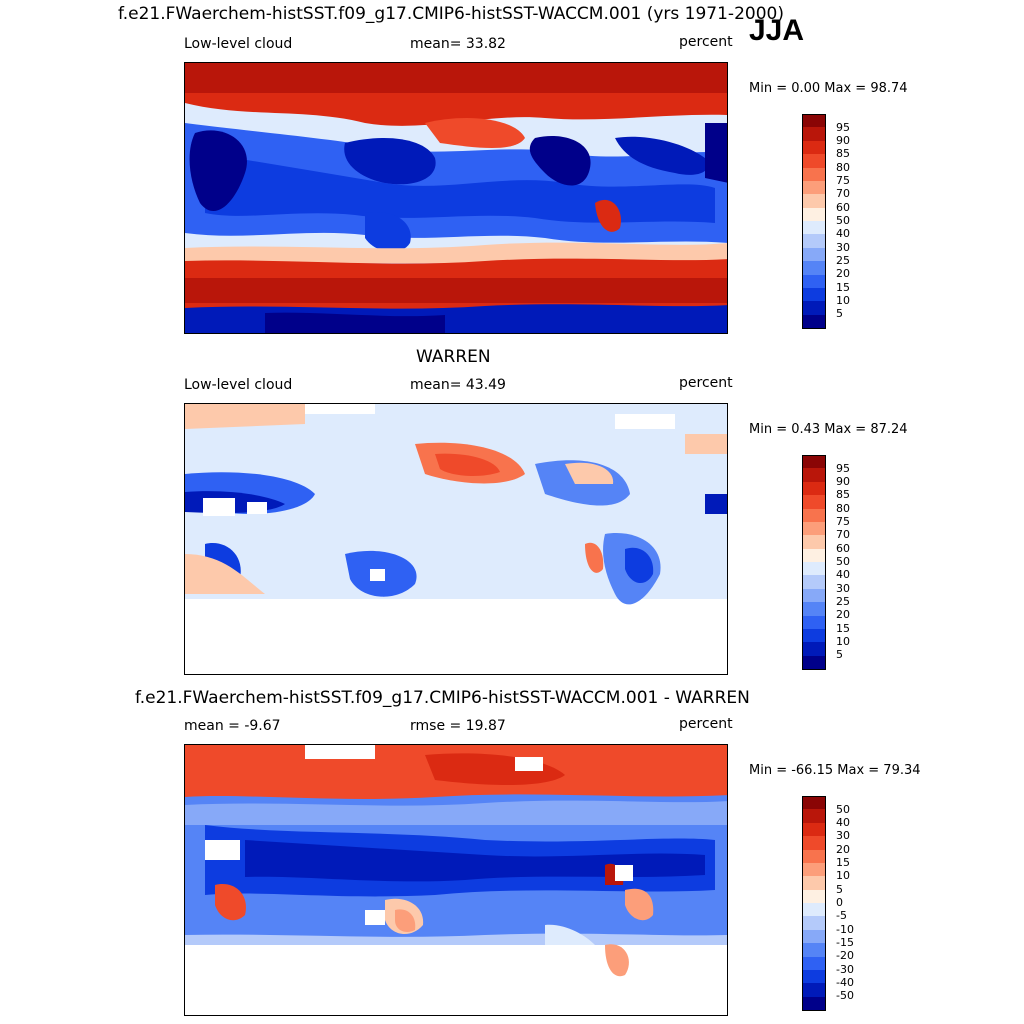 Image resolution: width=1024 pixels, height=1024 pixels. I want to click on panel2-map-field, so click(456, 539).